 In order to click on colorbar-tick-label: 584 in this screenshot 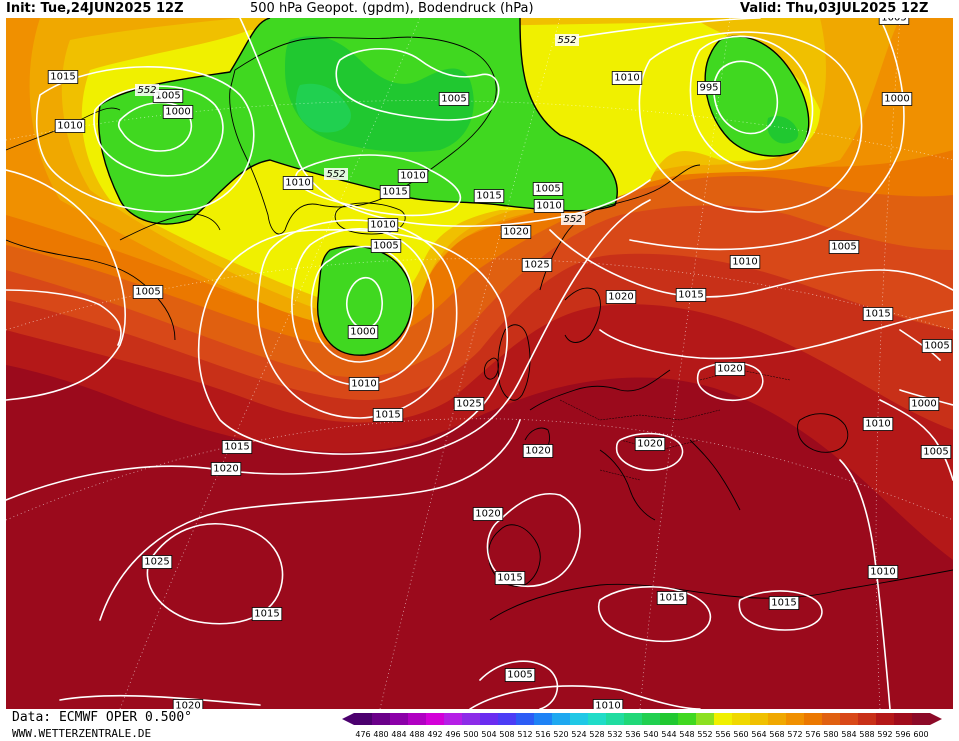, I will do `click(848, 734)`.